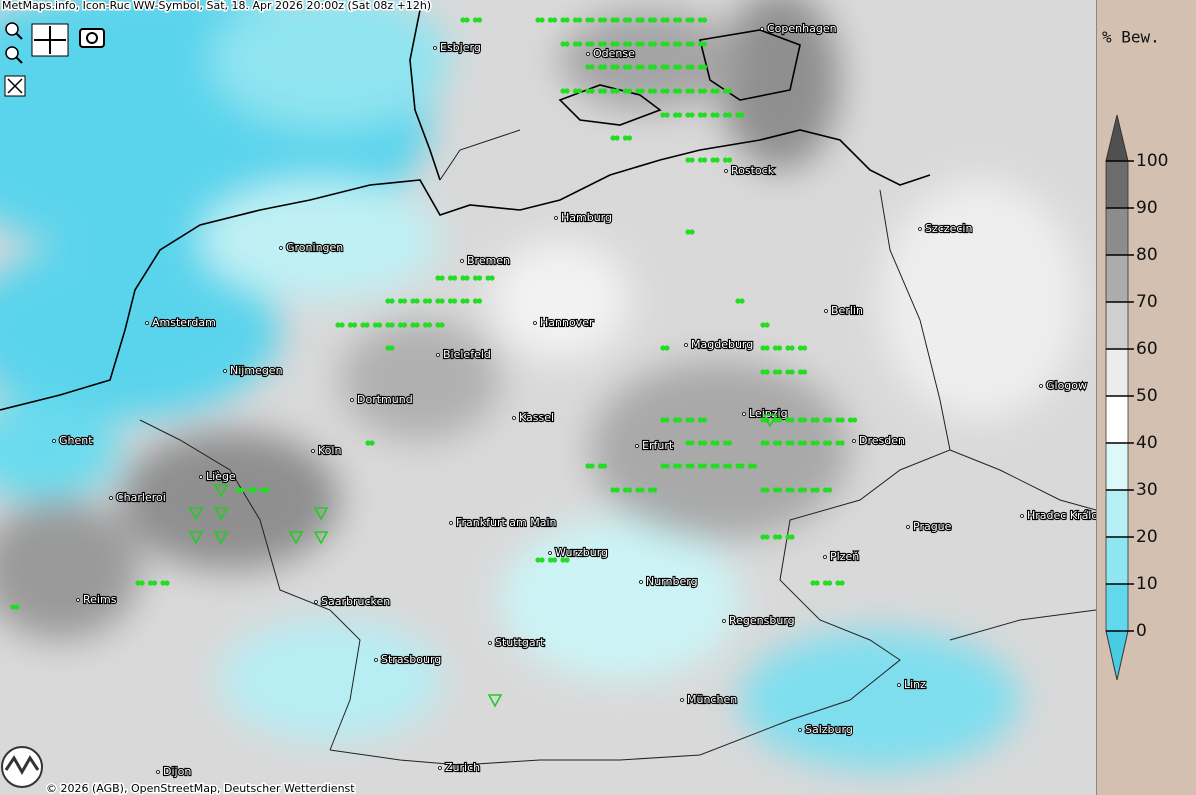  Describe the element at coordinates (1147, 302) in the screenshot. I see `colorbar-tick-label: 70` at that location.